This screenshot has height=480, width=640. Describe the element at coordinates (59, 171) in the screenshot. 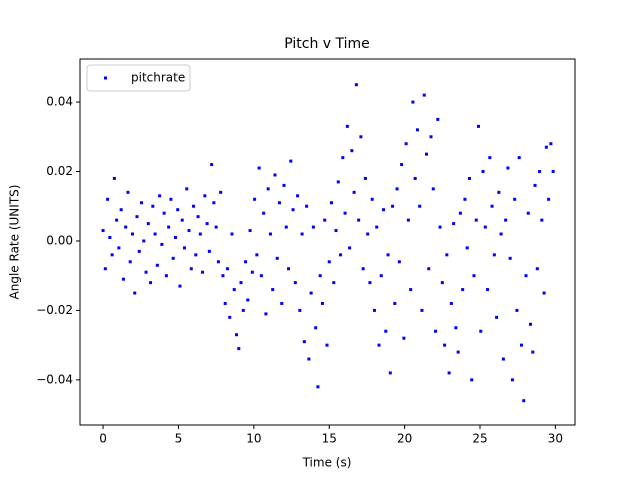

I see `y-tick-label: 0.02` at that location.